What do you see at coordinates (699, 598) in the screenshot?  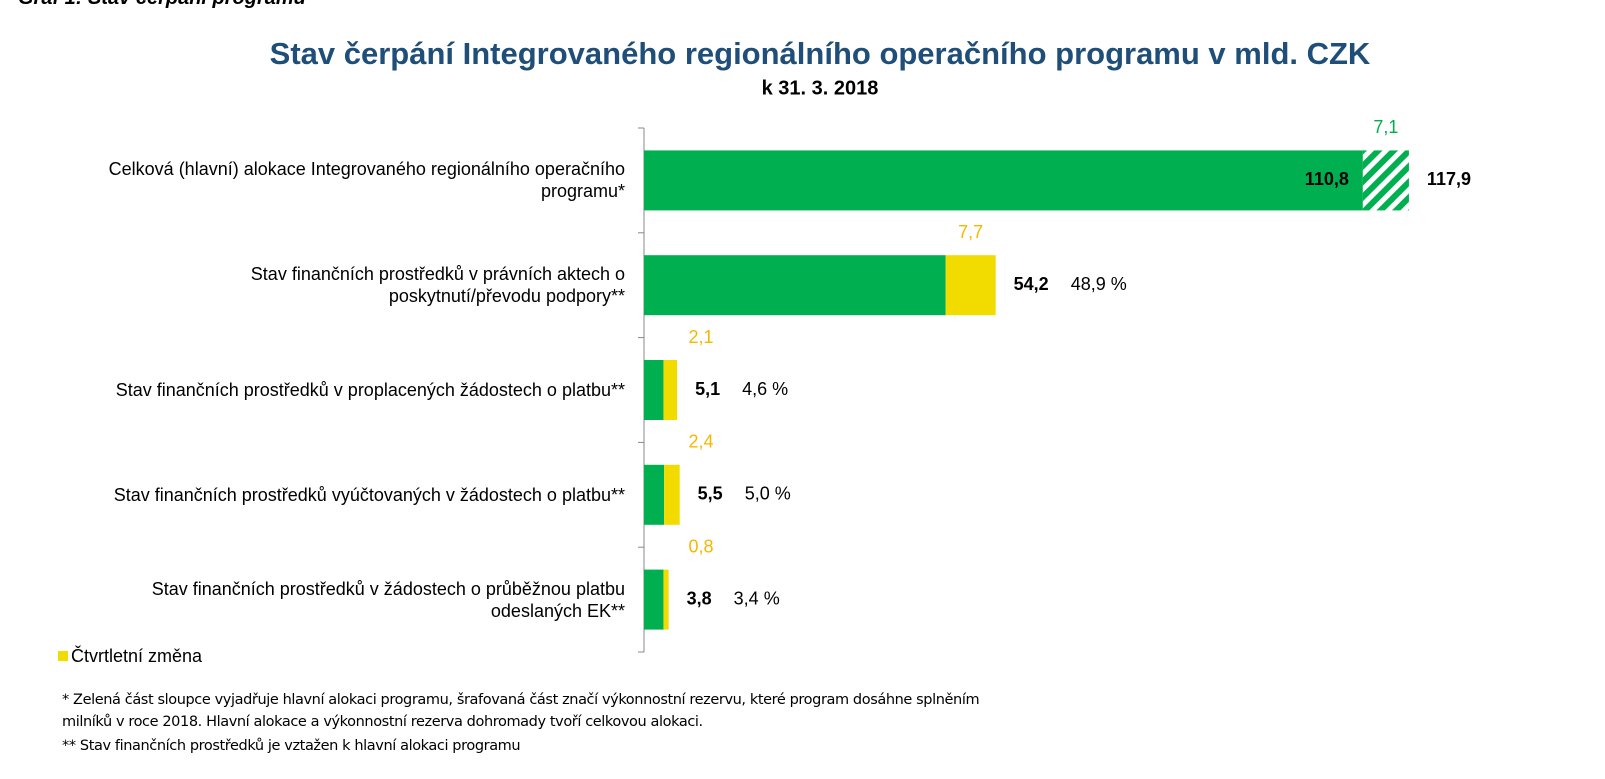 I see `total-label: 3,8` at bounding box center [699, 598].